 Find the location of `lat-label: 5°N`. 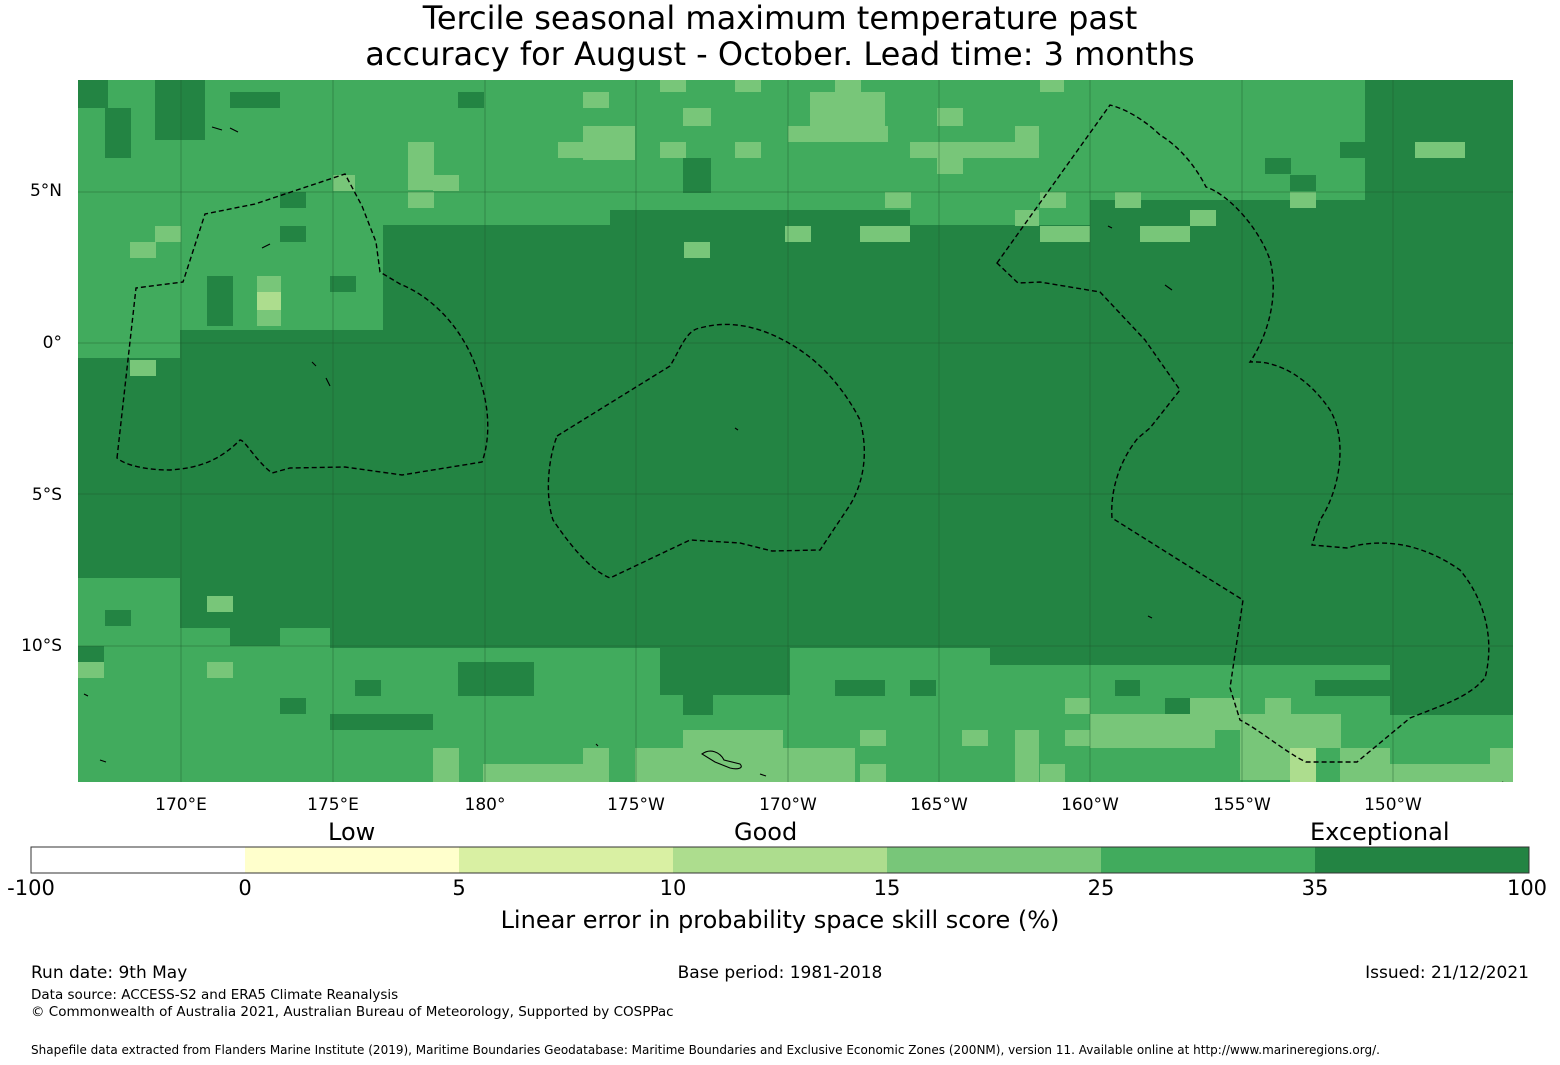

lat-label: 5°N is located at coordinates (46, 191).